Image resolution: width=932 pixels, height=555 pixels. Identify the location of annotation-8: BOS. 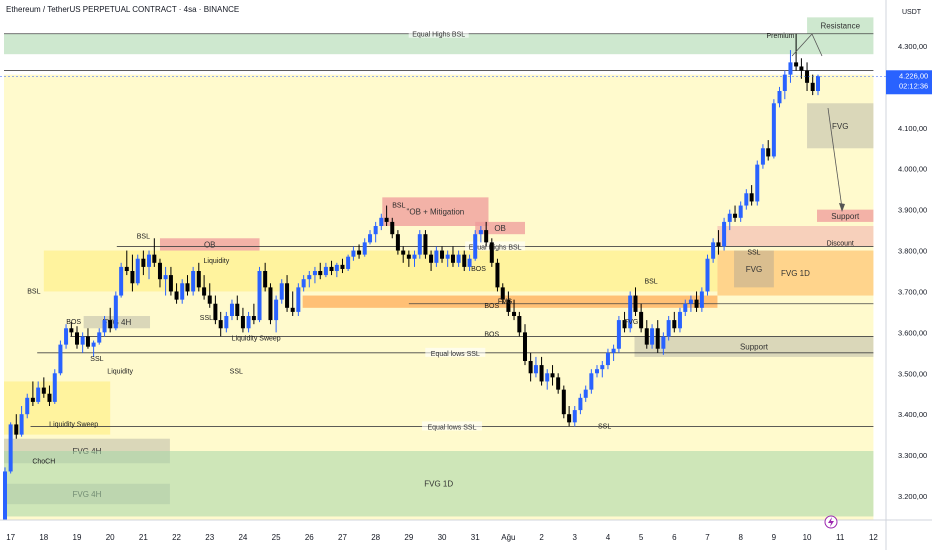
(491, 306).